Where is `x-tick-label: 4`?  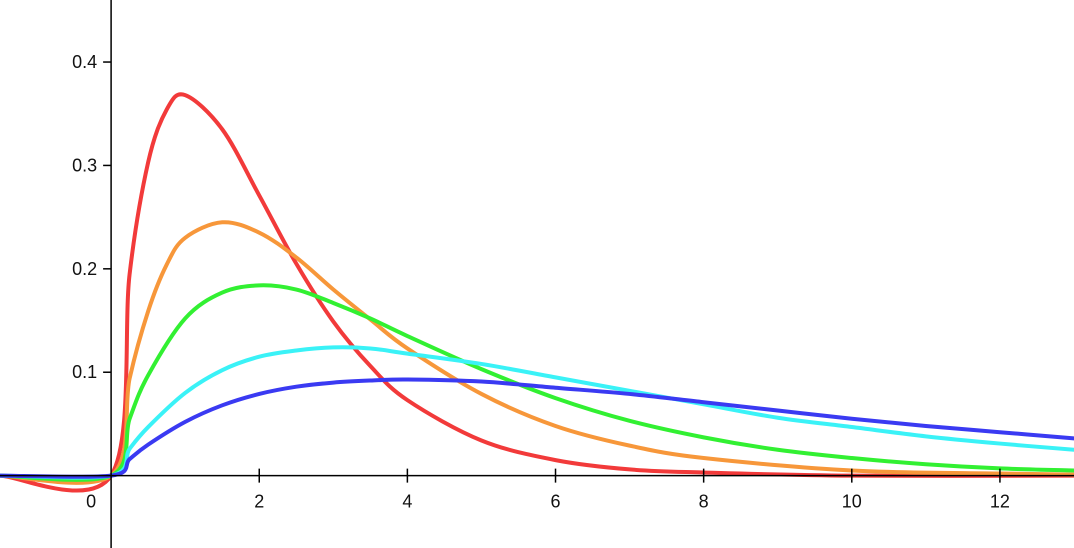
x-tick-label: 4 is located at coordinates (407, 502).